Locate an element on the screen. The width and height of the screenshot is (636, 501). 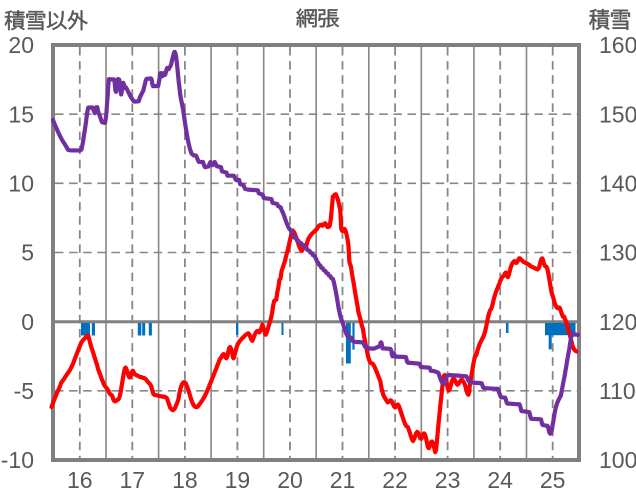
svg-text: 23 is located at coordinates (448, 480).